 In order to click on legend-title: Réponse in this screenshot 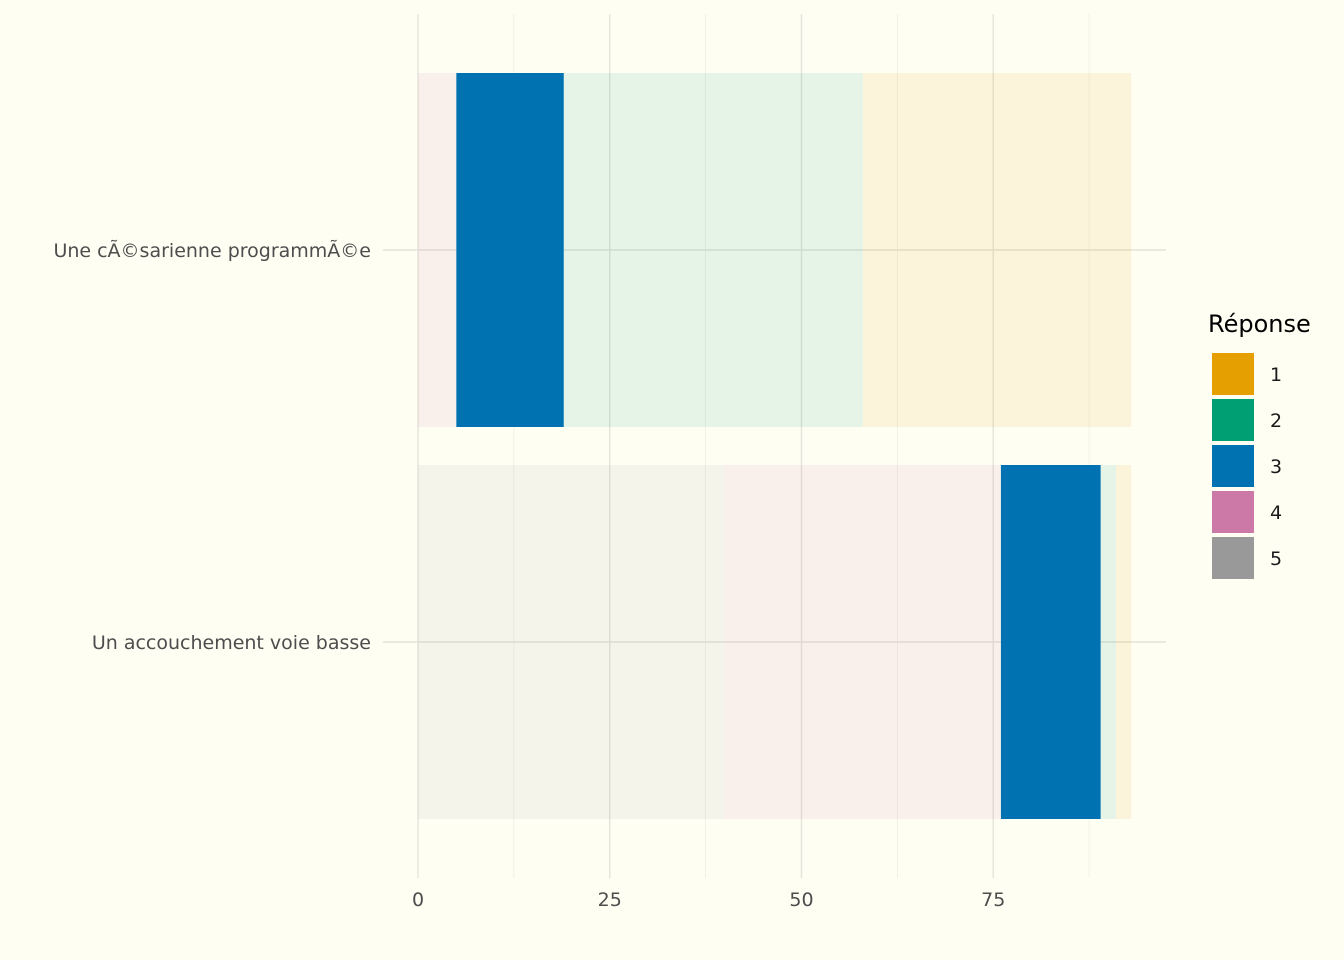, I will do `click(1259, 324)`.